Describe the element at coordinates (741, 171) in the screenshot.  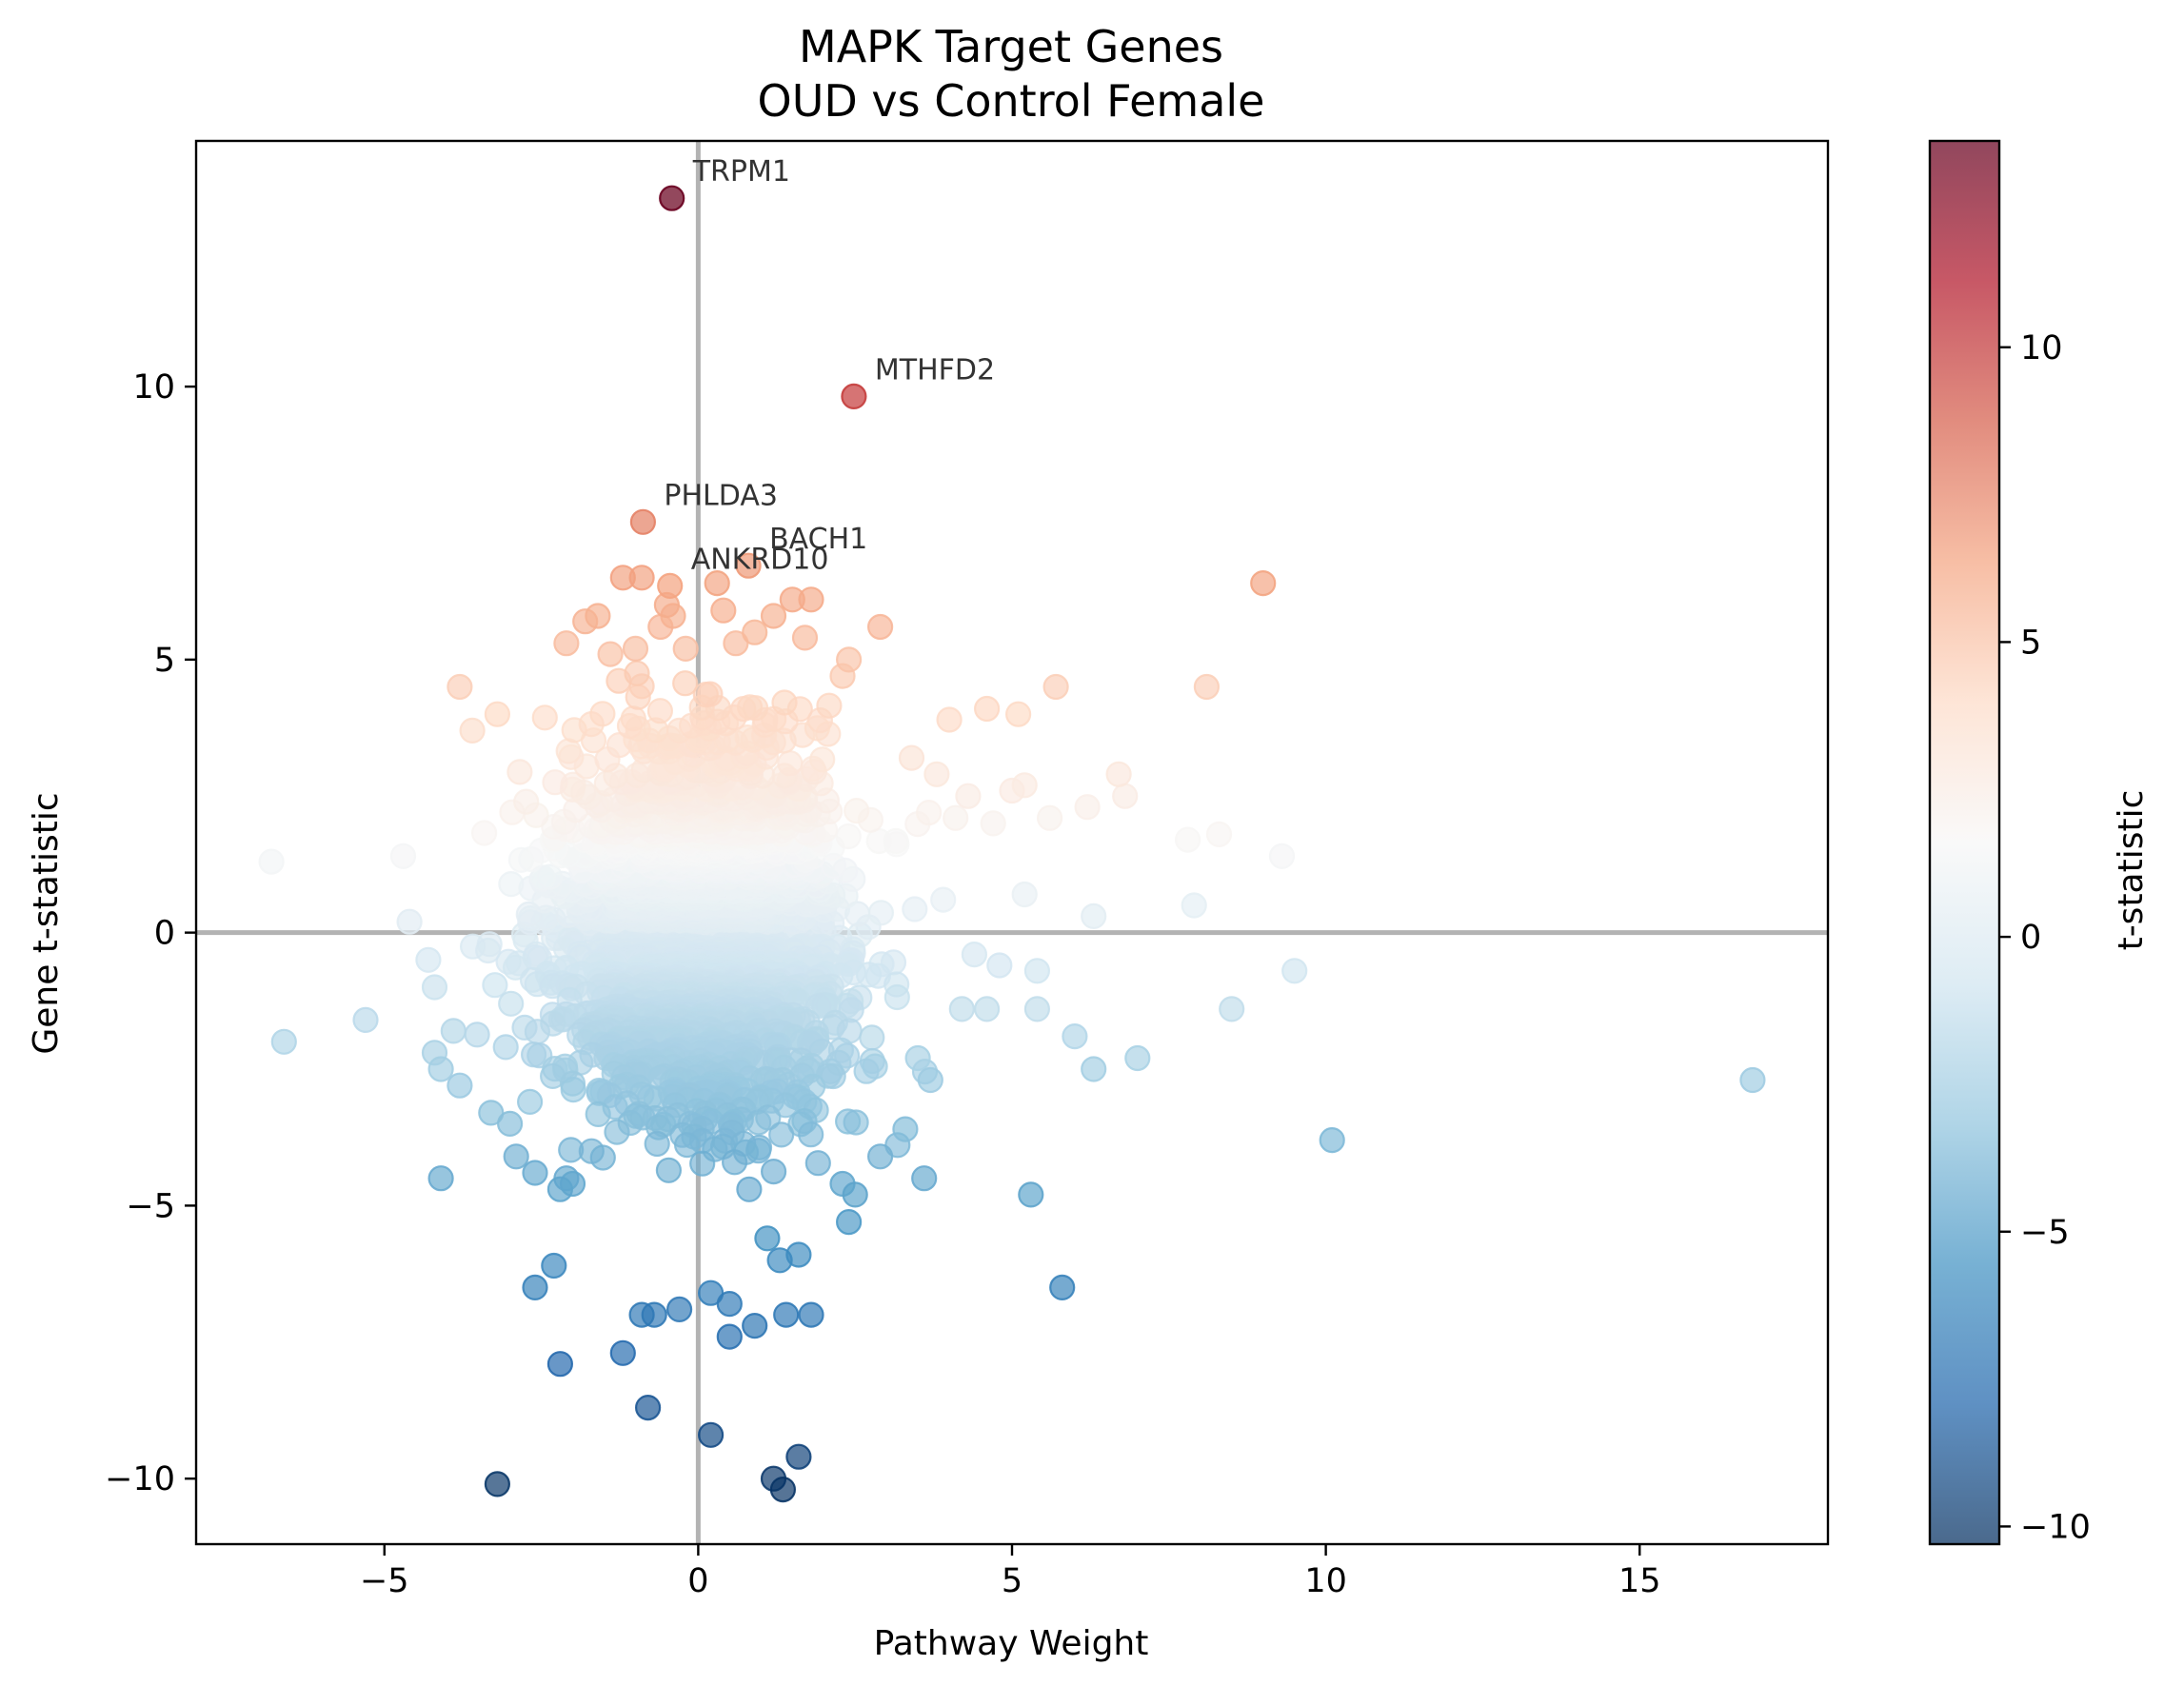
I see `point-annotation: TRPM1` at that location.